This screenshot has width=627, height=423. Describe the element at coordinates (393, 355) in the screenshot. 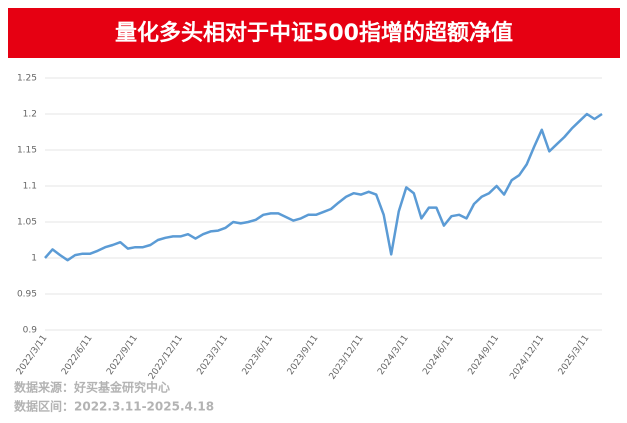

I see `x-tick-label: 2024/3/11` at that location.